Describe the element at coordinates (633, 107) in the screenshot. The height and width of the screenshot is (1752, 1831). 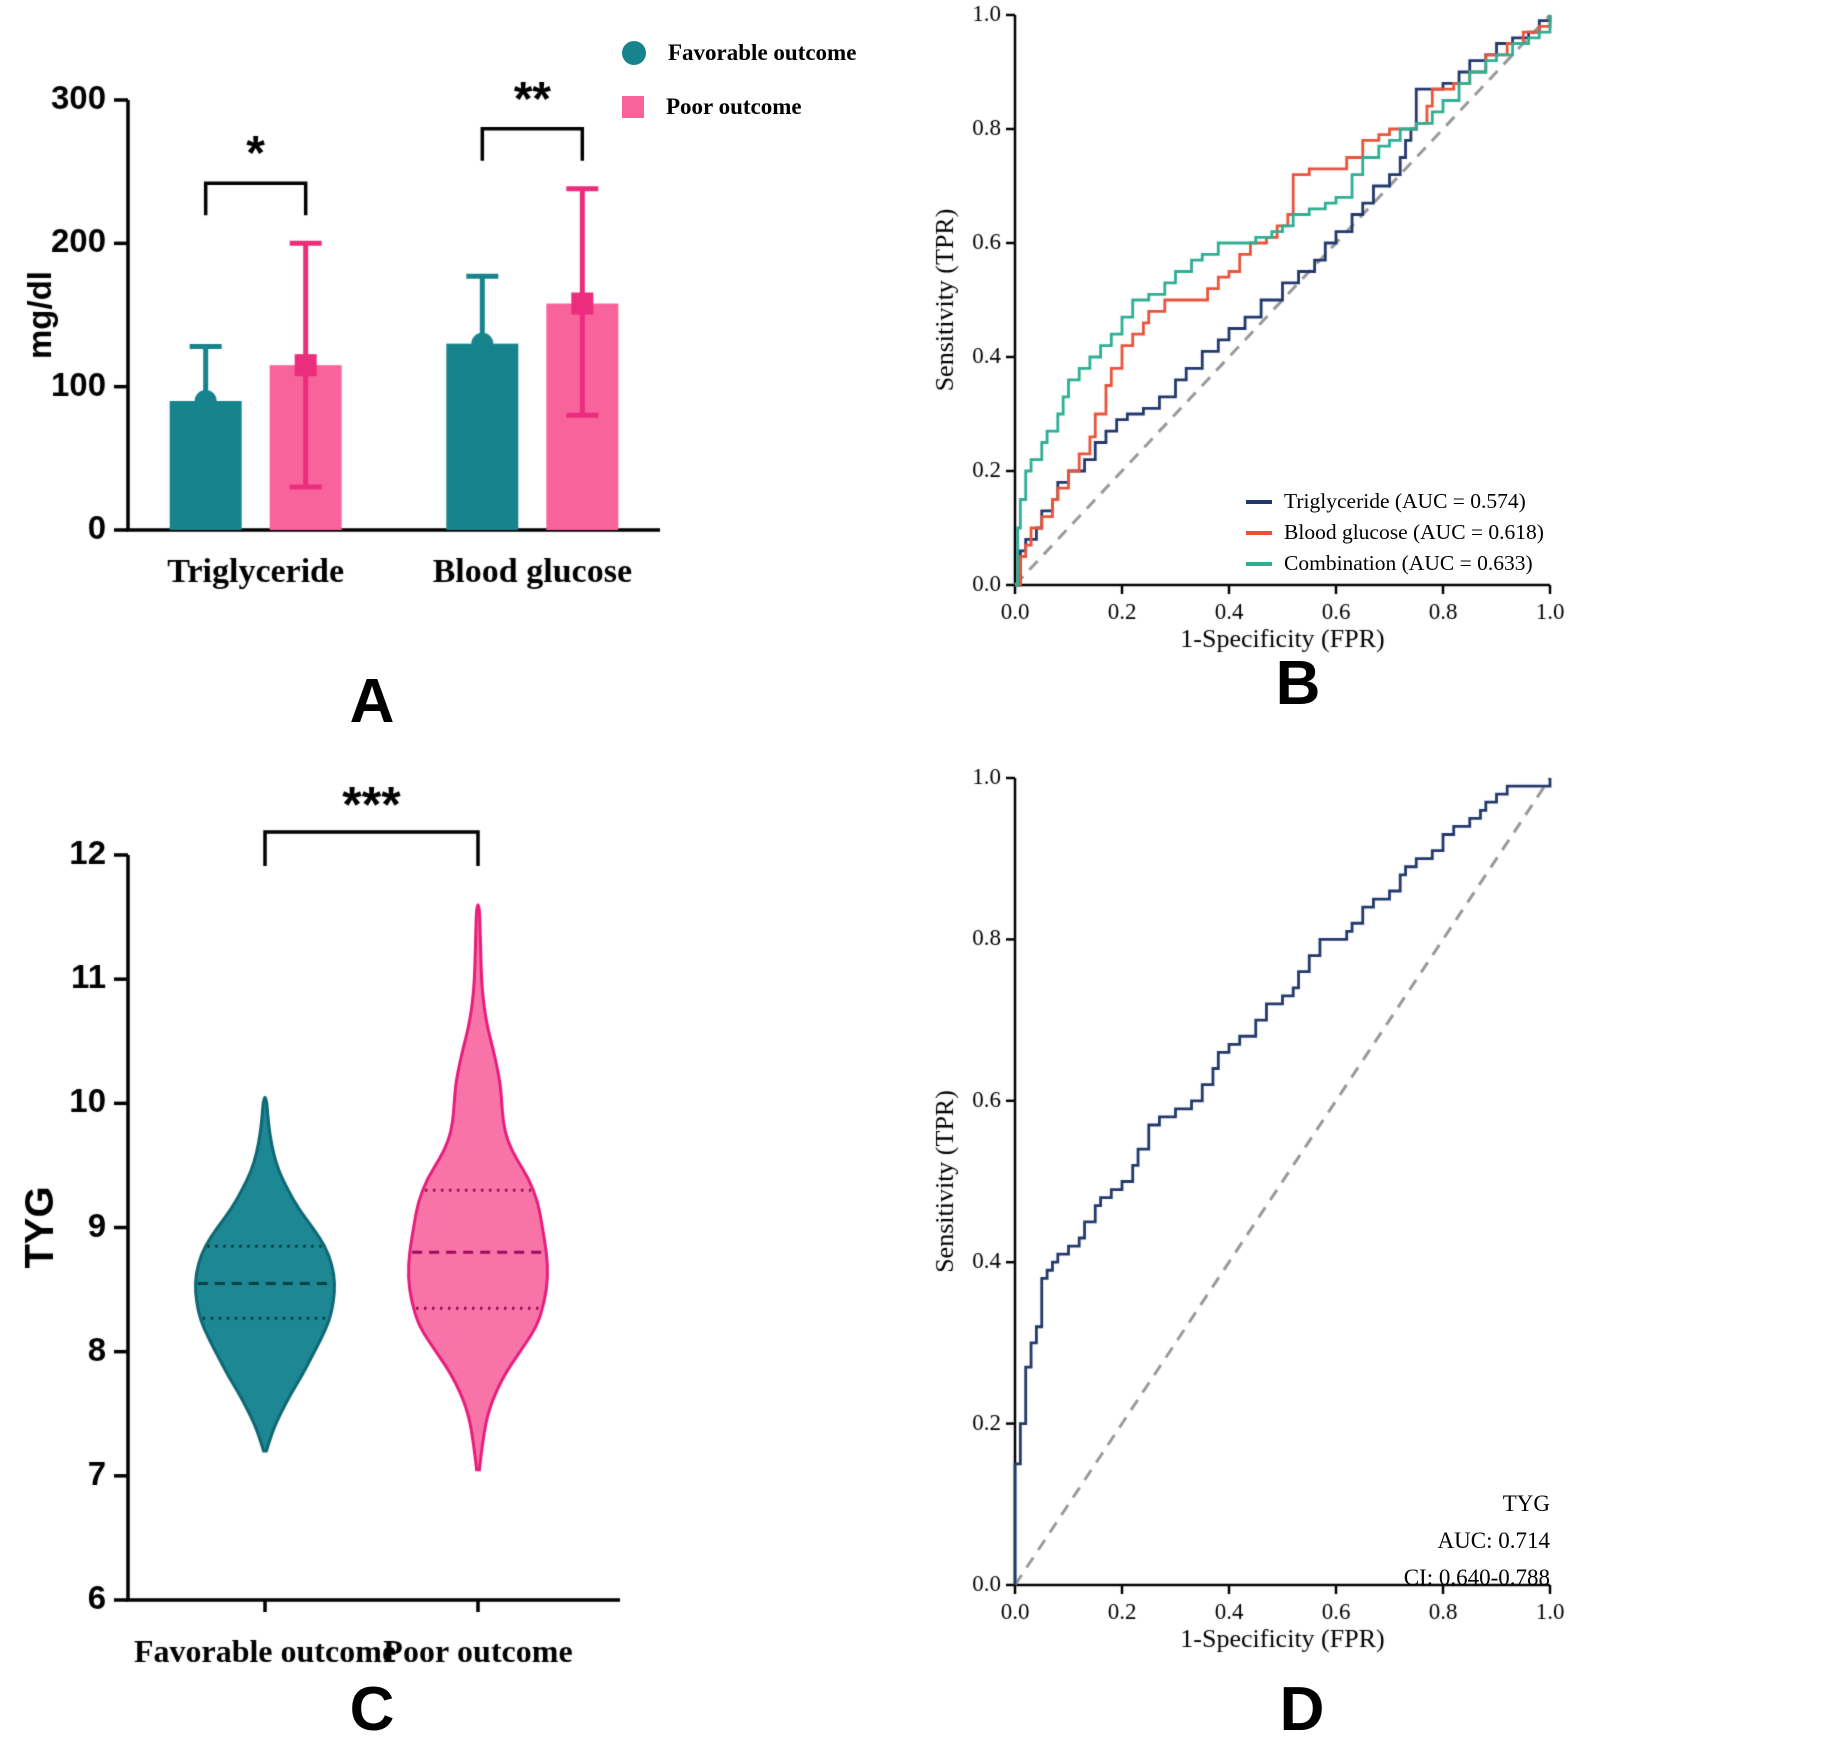
I see `poor-square-marker-icon` at that location.